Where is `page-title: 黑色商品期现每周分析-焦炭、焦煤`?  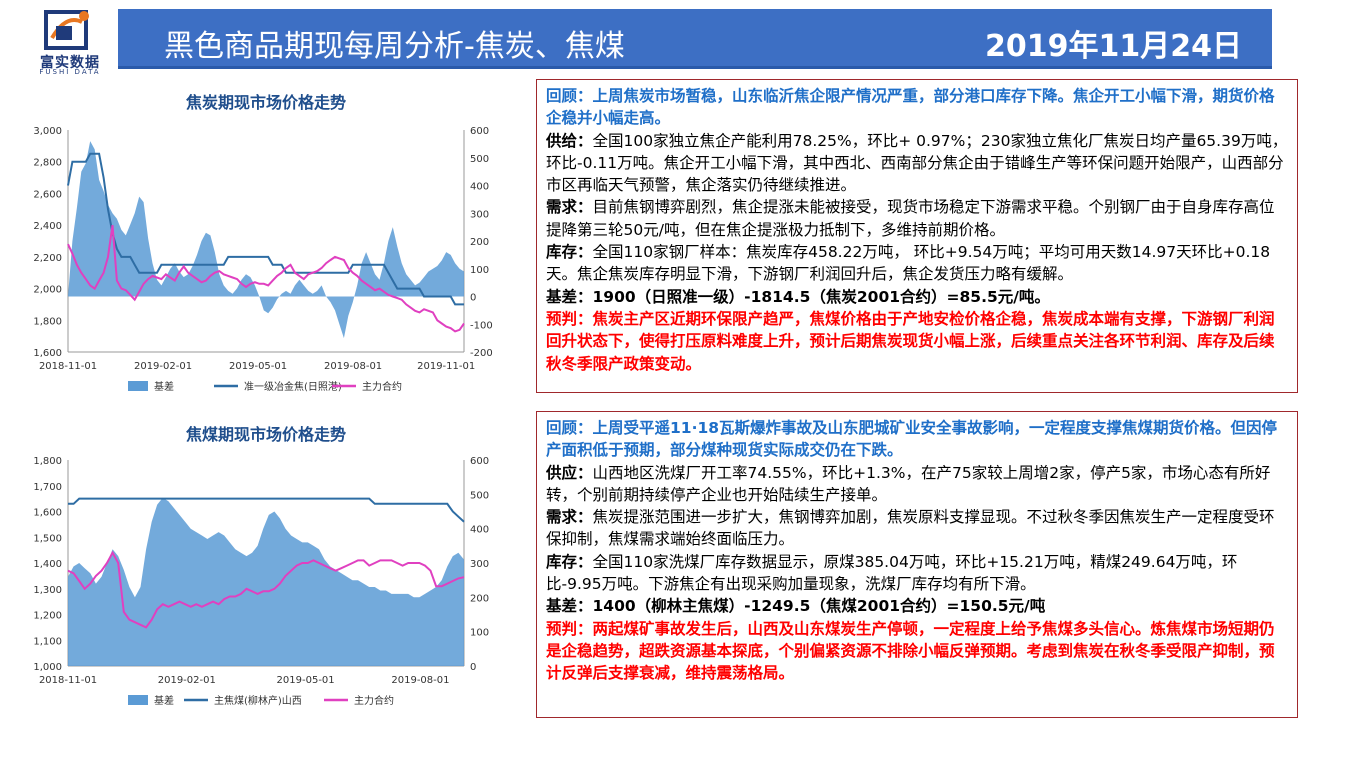
page-title: 黑色商品期现每周分析-焦炭、焦煤 is located at coordinates (394, 46).